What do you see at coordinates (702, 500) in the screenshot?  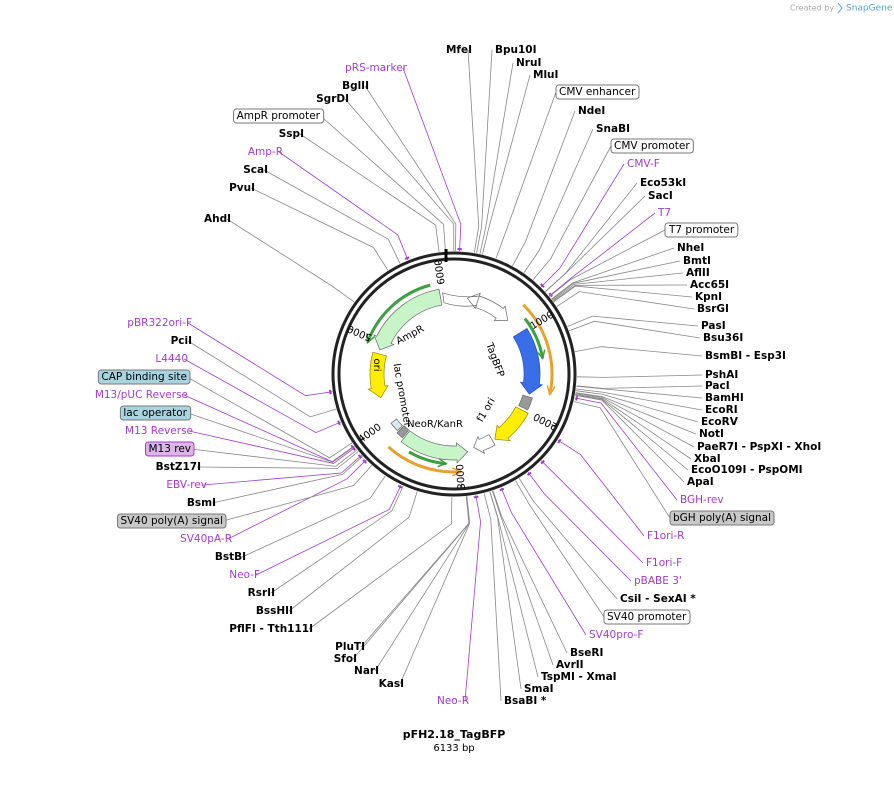 I see `primer-label: BGH-rev` at bounding box center [702, 500].